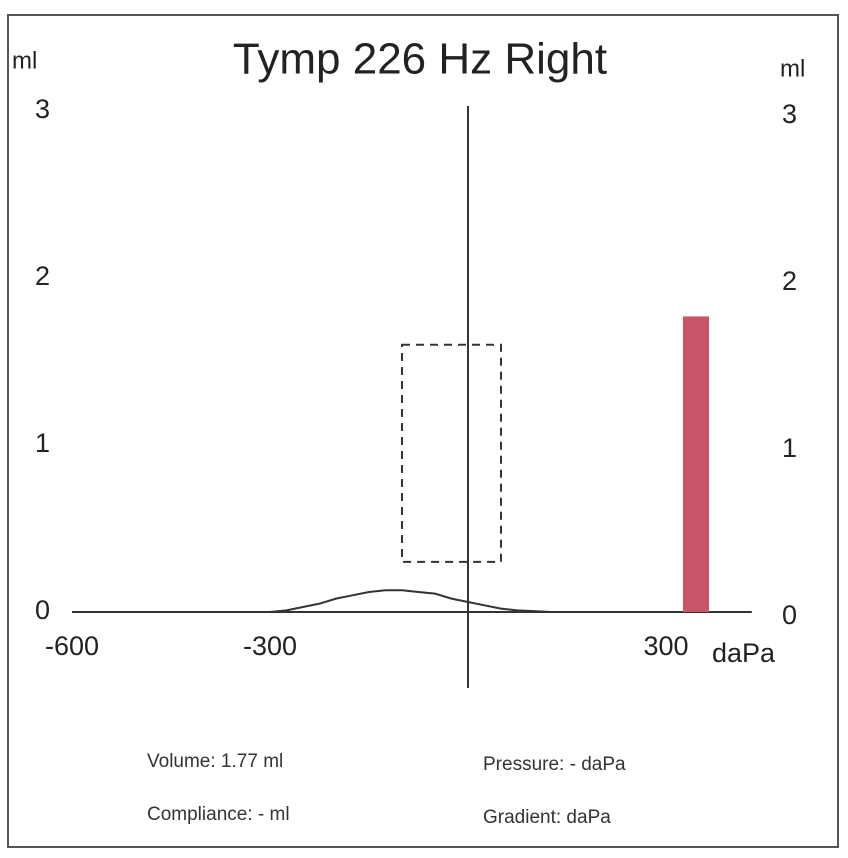 This screenshot has width=848, height=858. Describe the element at coordinates (789, 114) in the screenshot. I see `y2-tick-label: 3` at that location.